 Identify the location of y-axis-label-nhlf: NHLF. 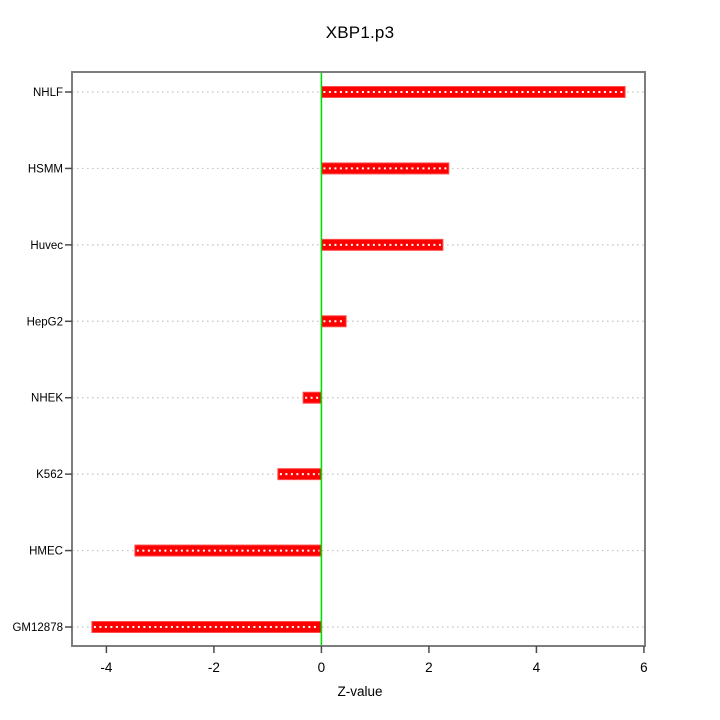
(48, 93).